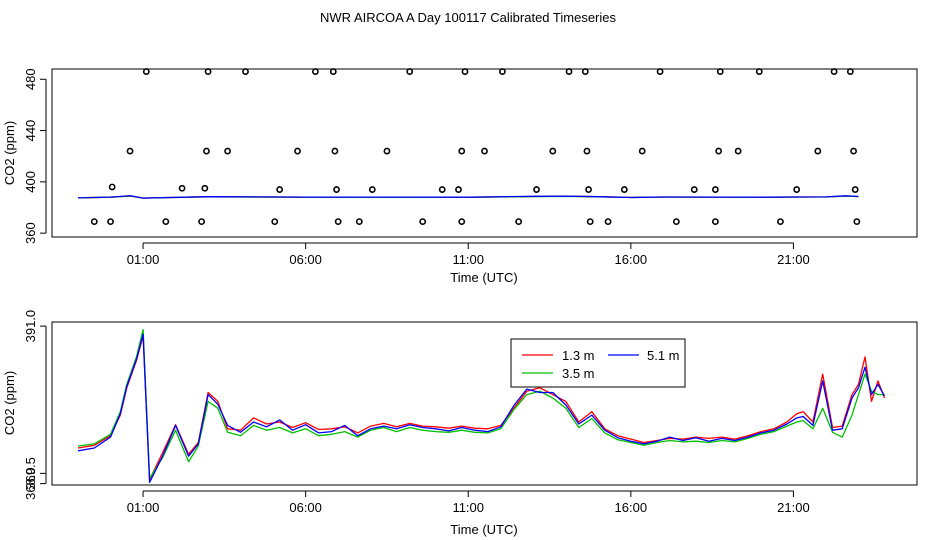 This screenshot has width=936, height=540. What do you see at coordinates (468, 507) in the screenshot?
I see `bottom-x-tick-label: 11:00` at bounding box center [468, 507].